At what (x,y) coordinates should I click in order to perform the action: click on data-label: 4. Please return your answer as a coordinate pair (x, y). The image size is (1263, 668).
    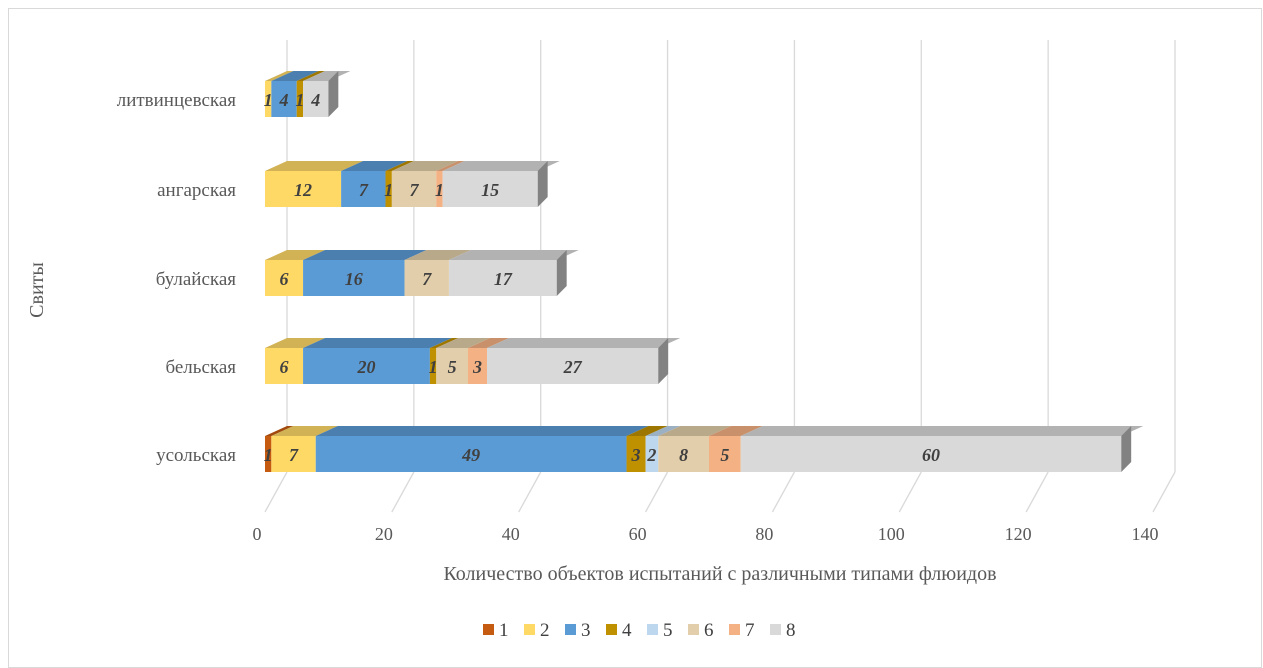
    Looking at the image, I should click on (284, 100).